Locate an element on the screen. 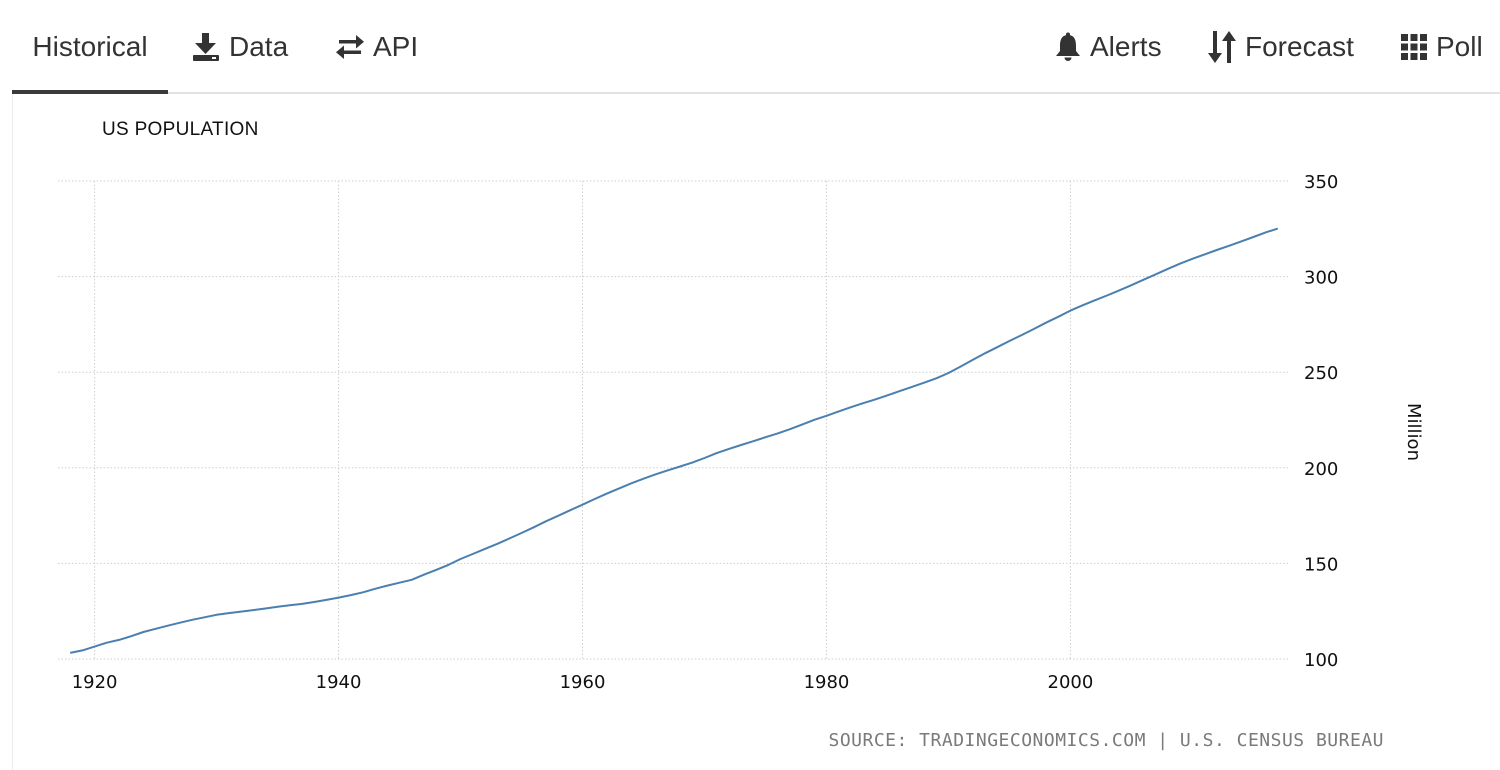 The width and height of the screenshot is (1500, 770). tab-historical: Historical is located at coordinates (90, 47).